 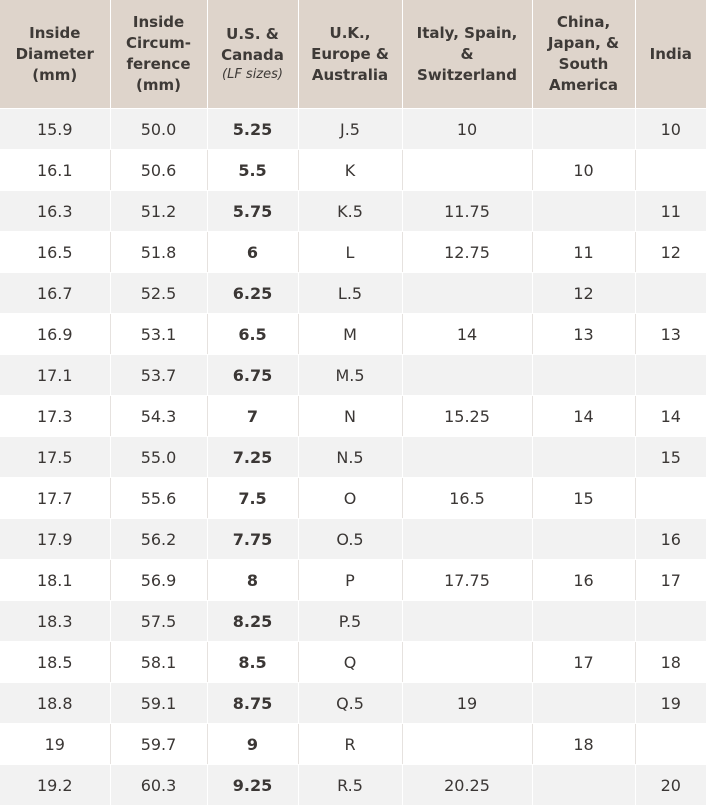 I want to click on header-india: India, so click(x=670, y=54).